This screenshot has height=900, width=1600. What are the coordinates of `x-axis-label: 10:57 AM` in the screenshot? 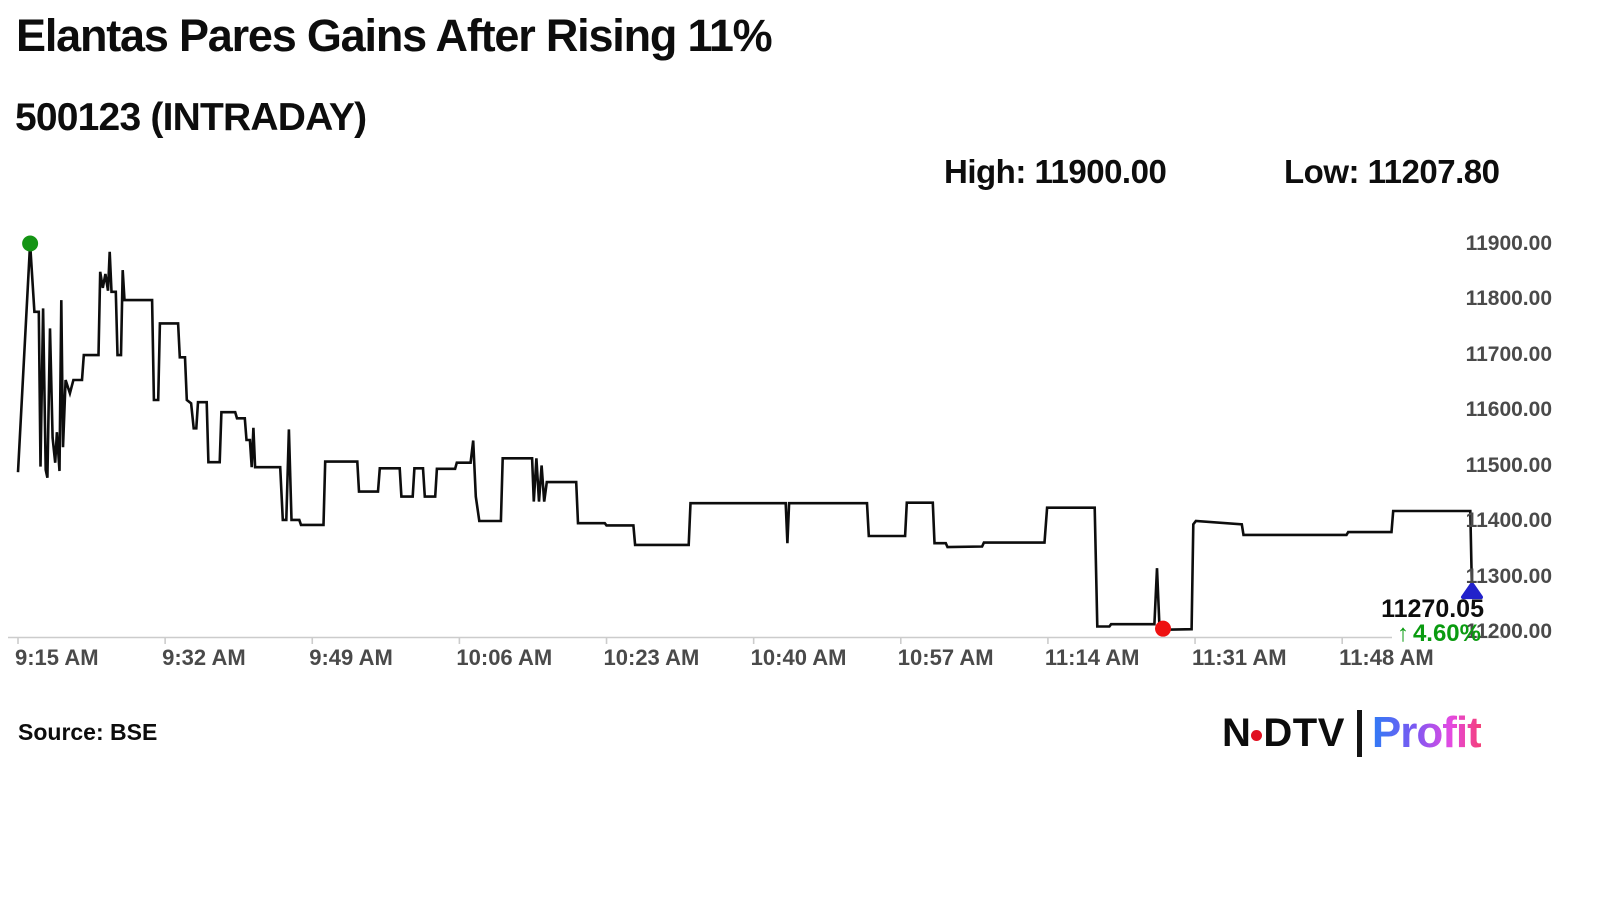 It's located at (945, 657).